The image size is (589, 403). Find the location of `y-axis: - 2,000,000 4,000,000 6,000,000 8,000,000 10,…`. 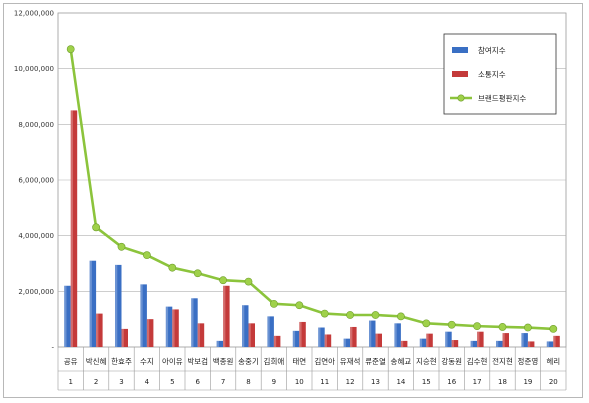

y-axis: - 2,000,000 4,000,000 6,000,000 8,000,000 10,… is located at coordinates (34, 181).